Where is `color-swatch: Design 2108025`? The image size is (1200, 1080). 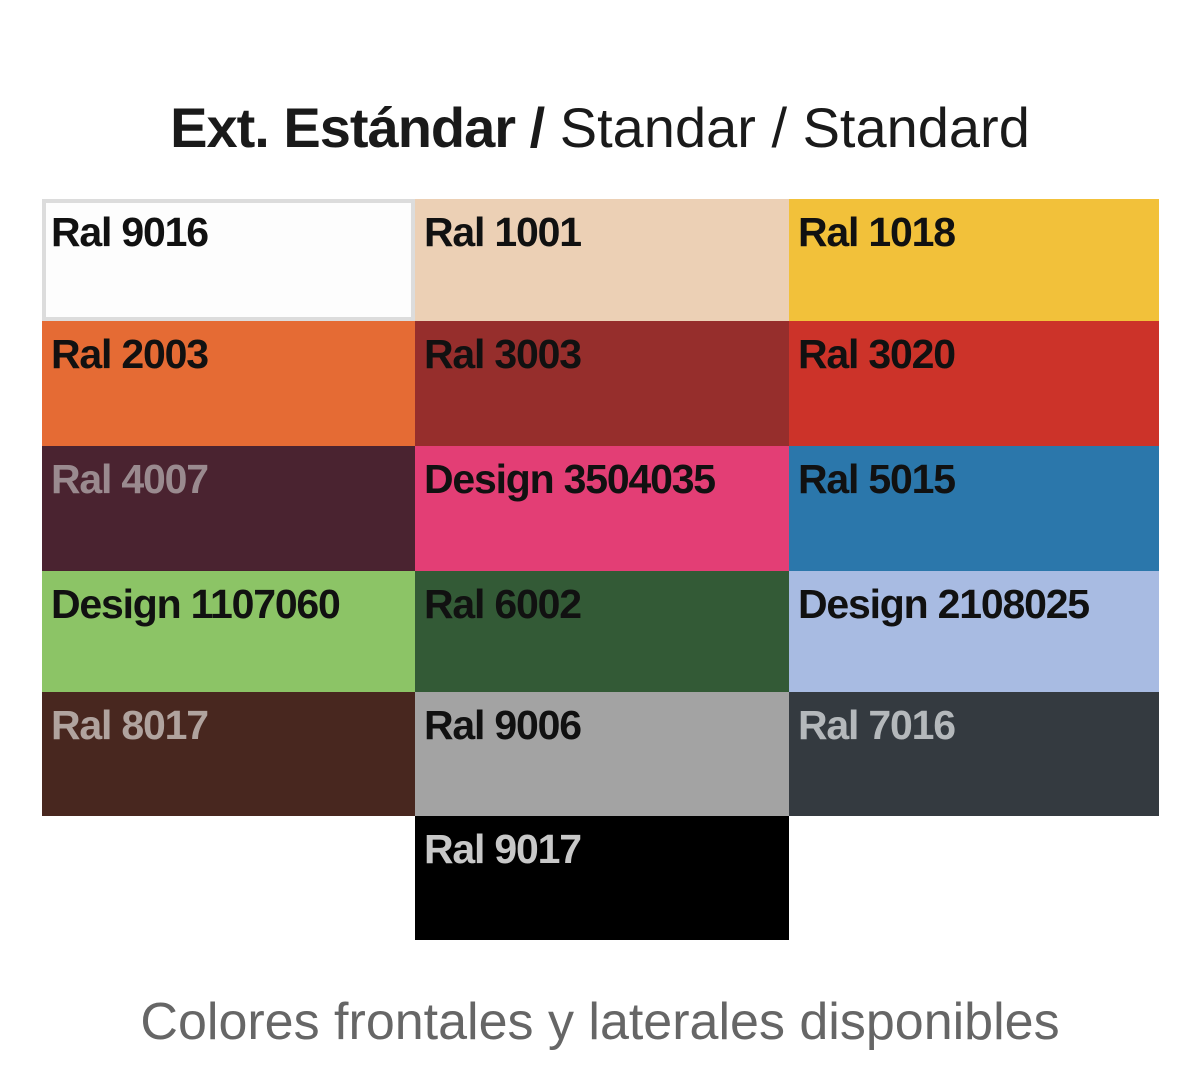 color-swatch: Design 2108025 is located at coordinates (974, 631).